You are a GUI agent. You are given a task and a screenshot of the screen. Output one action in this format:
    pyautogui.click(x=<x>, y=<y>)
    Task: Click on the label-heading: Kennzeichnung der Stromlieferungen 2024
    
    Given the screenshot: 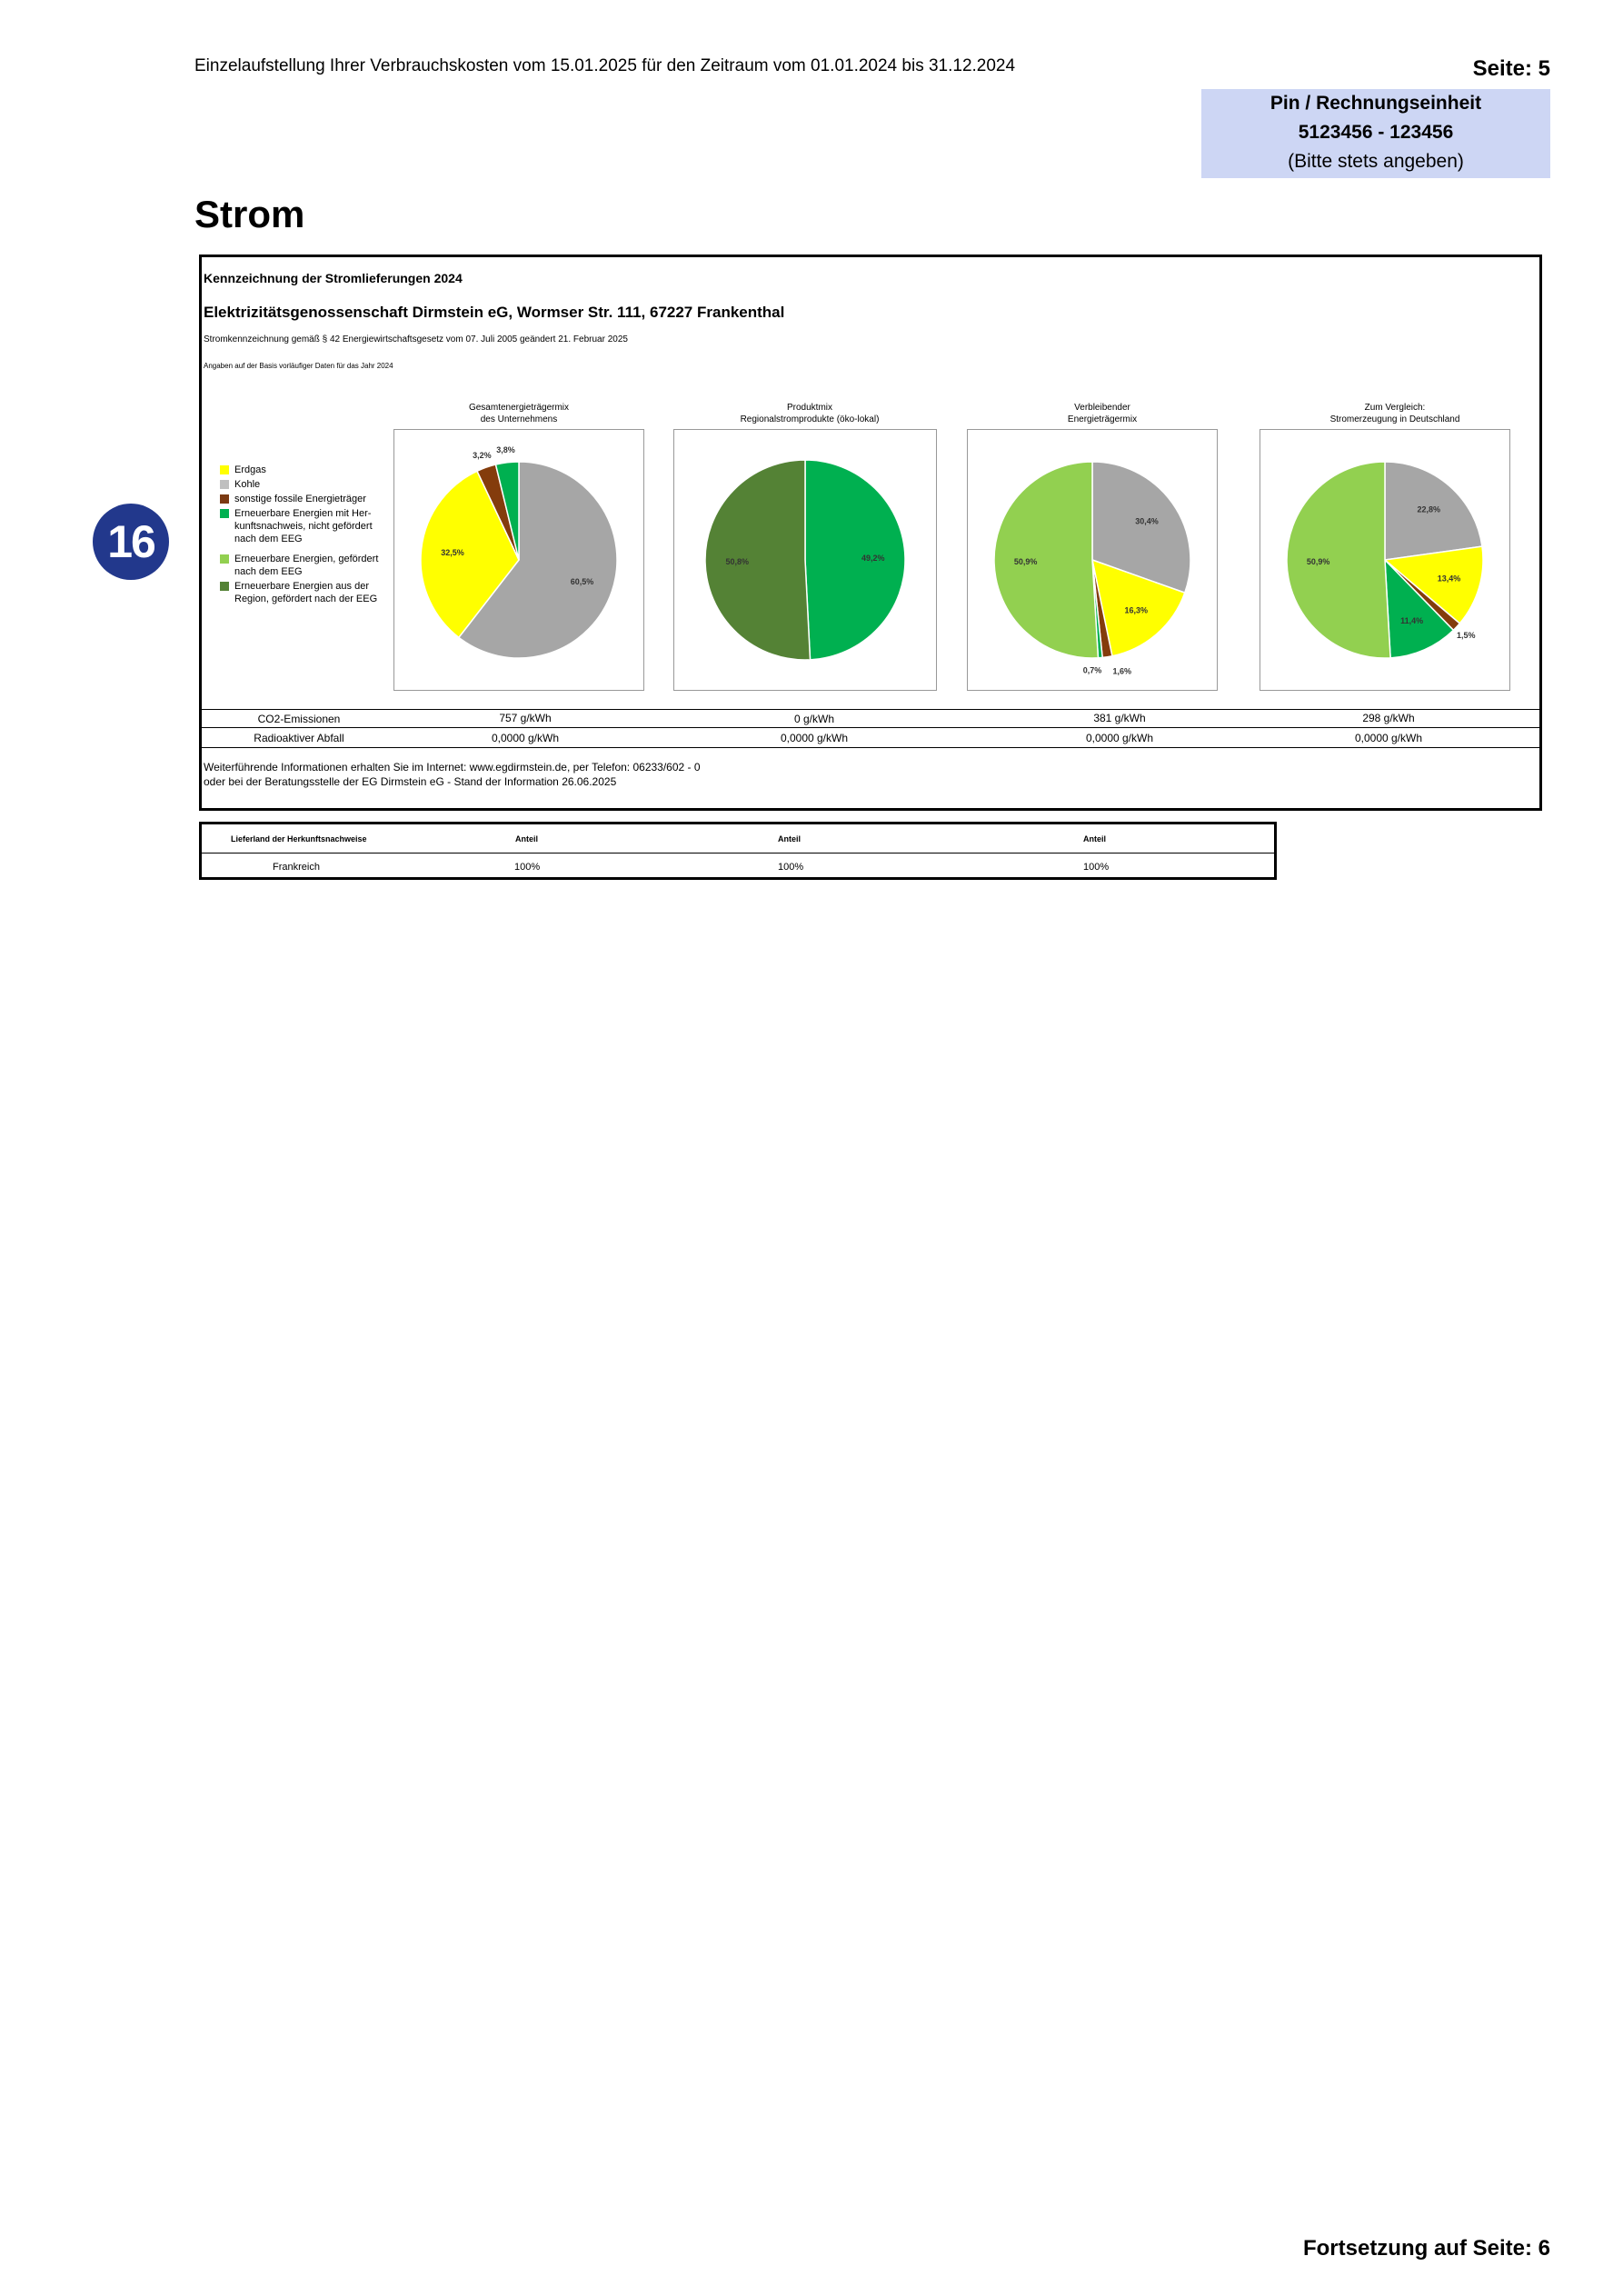 What is the action you would take?
    pyautogui.click(x=334, y=278)
    